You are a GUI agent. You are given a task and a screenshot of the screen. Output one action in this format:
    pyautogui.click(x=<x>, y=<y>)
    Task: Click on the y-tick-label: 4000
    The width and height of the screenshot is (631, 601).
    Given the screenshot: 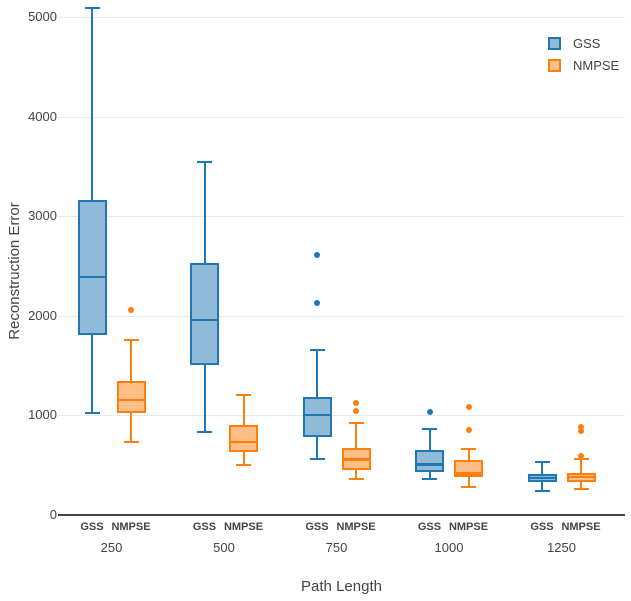 What is the action you would take?
    pyautogui.click(x=42, y=116)
    